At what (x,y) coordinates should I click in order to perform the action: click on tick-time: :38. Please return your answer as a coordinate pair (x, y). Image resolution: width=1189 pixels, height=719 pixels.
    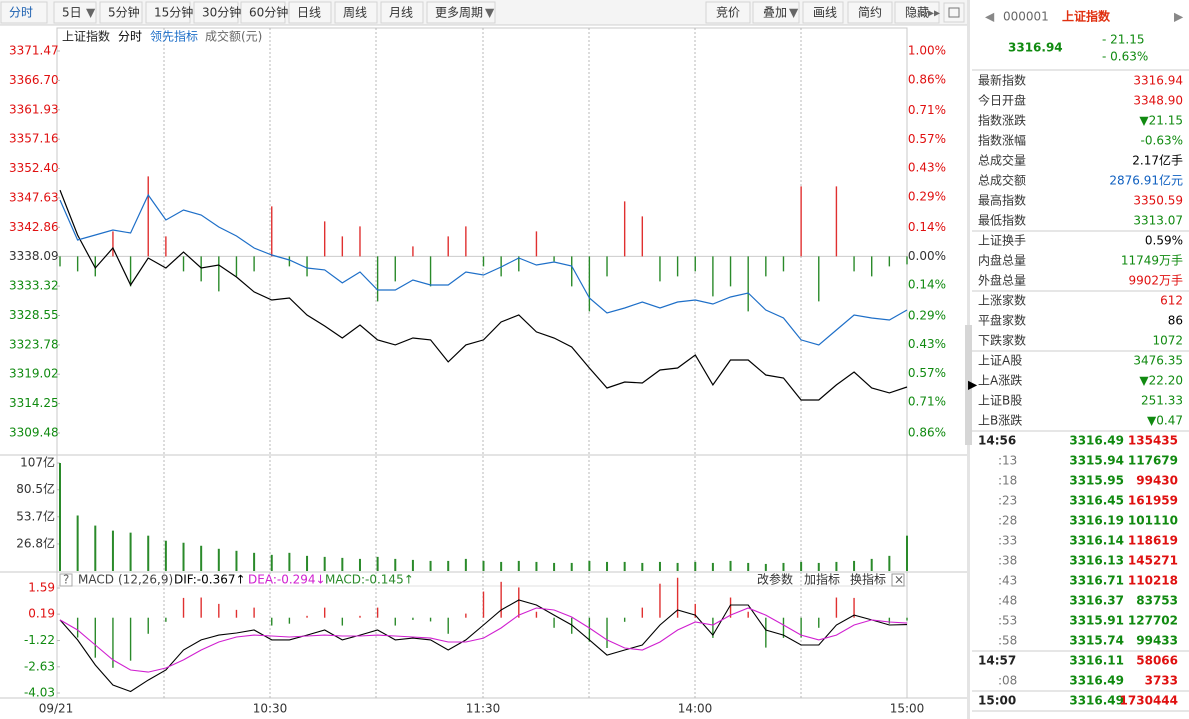
    Looking at the image, I should click on (1007, 561).